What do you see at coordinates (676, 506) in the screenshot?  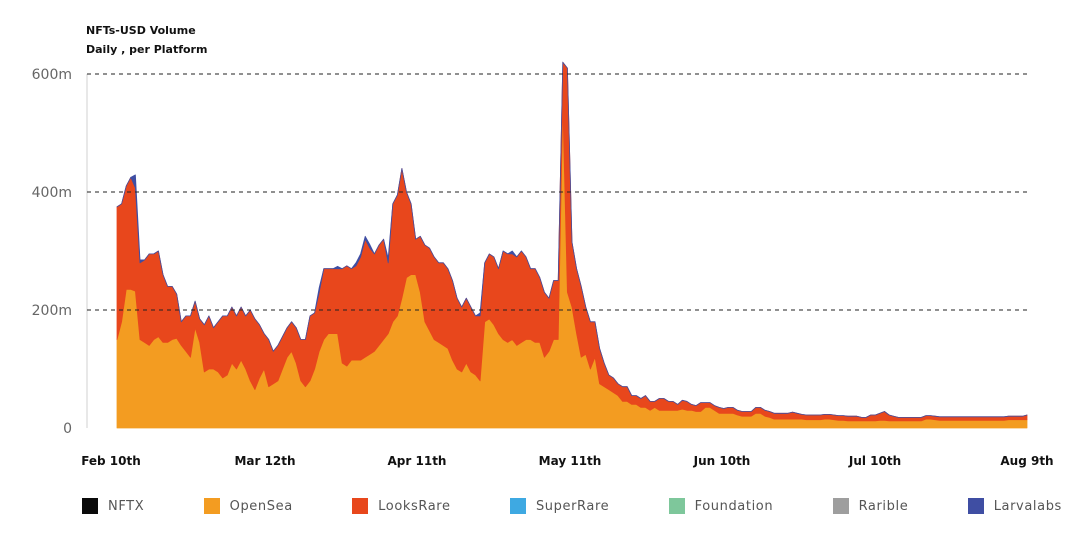 I see `legend-swatch-foundation` at bounding box center [676, 506].